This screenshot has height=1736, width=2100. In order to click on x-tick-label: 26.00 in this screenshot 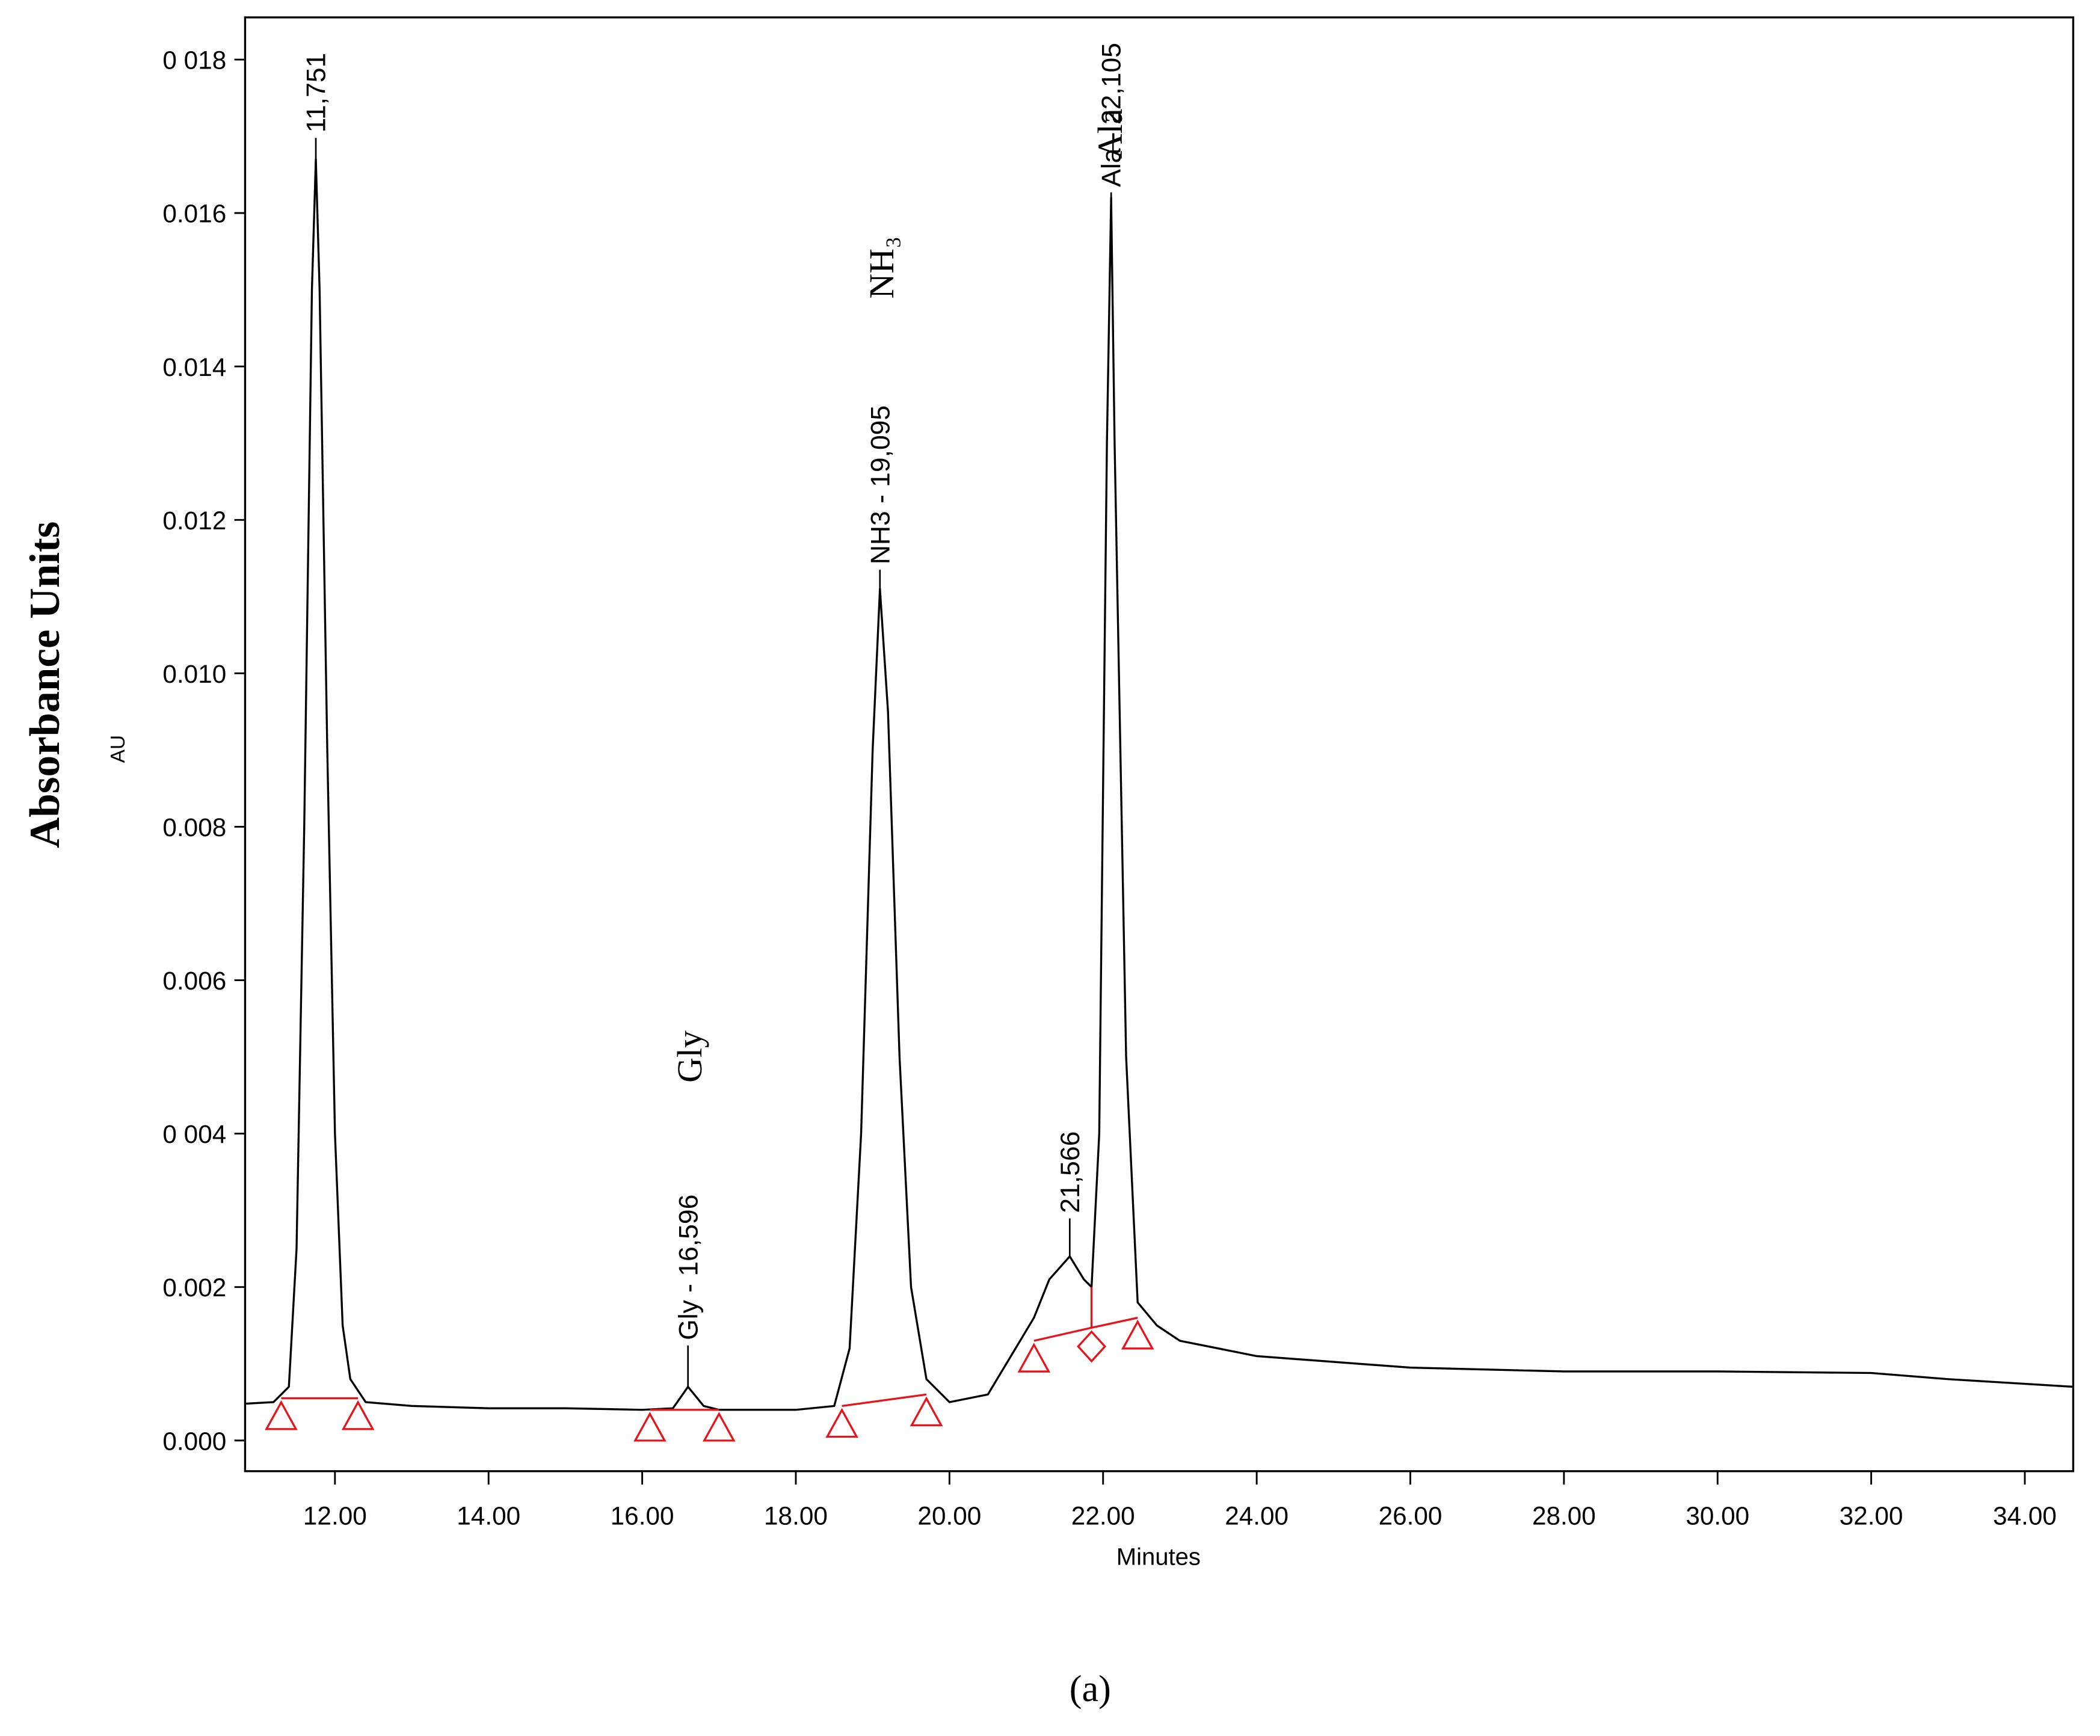, I will do `click(1411, 1516)`.